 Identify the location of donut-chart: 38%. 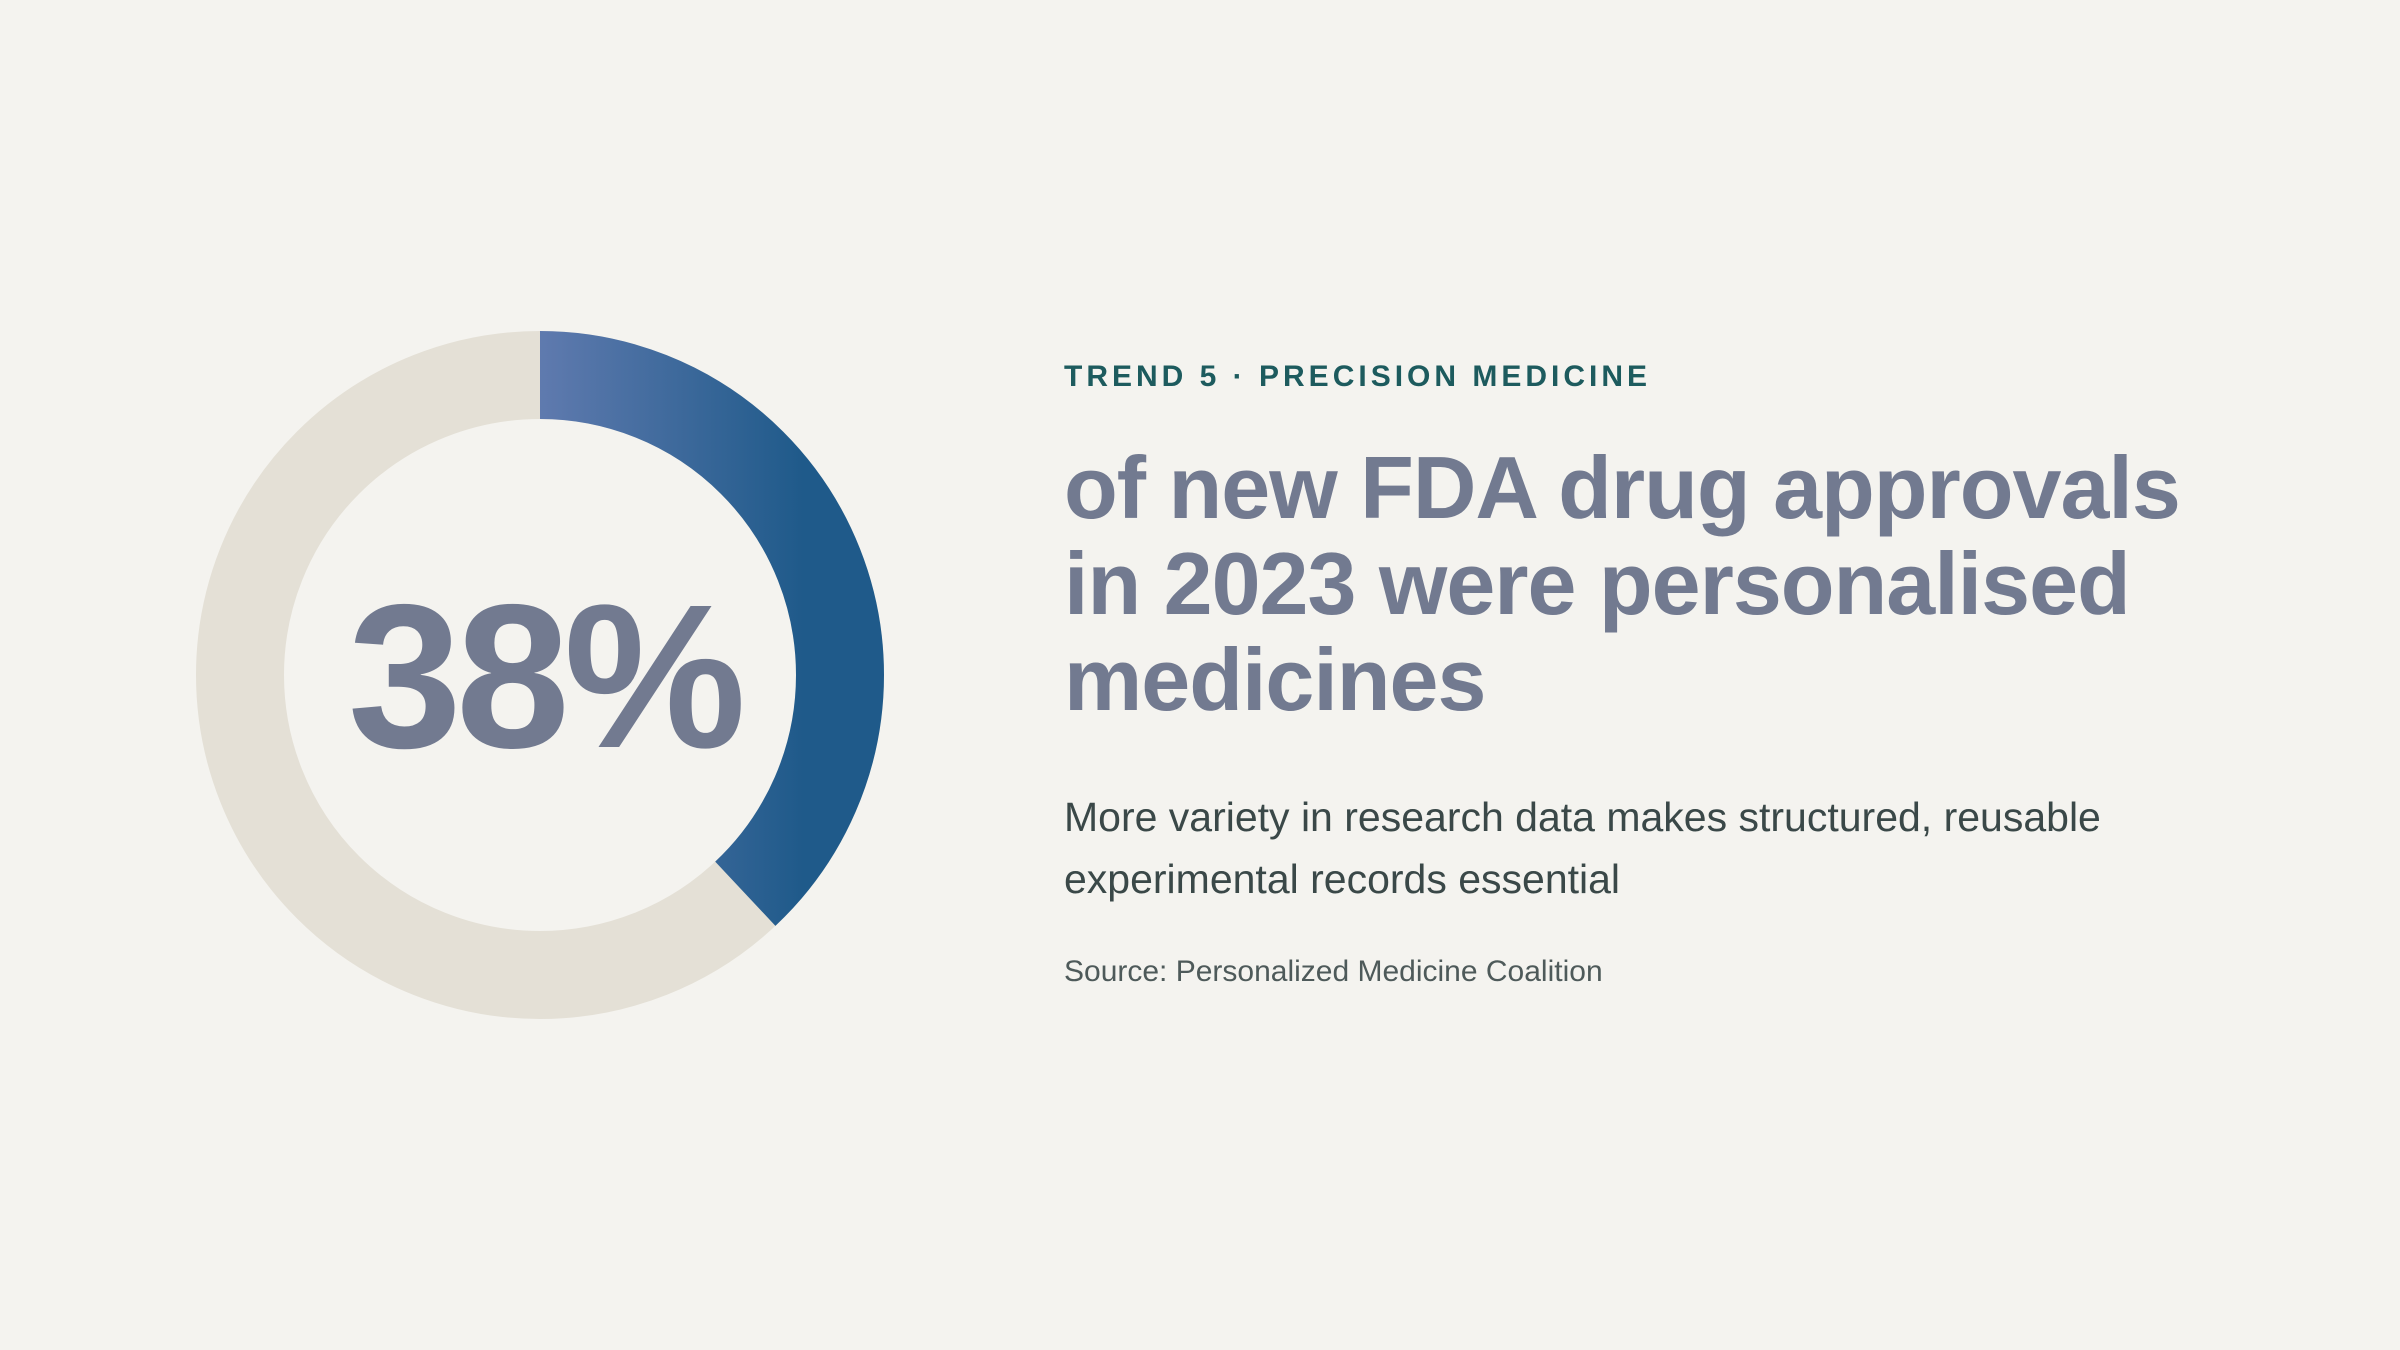
(540, 675).